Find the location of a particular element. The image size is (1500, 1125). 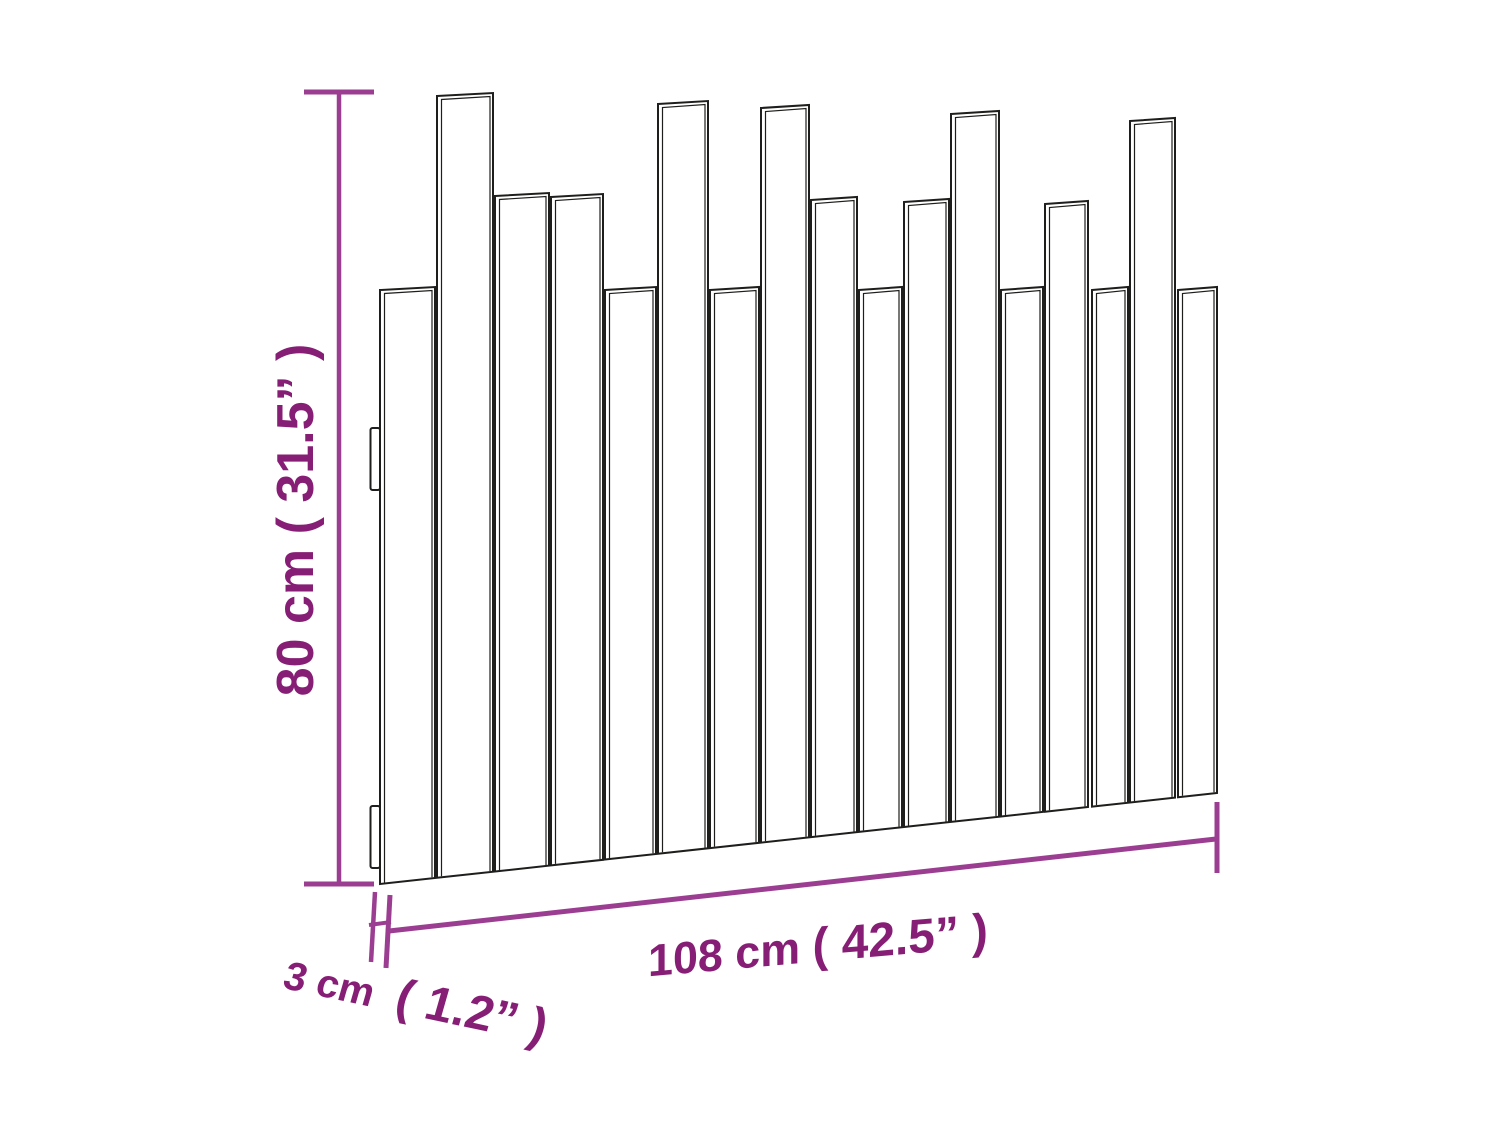

depth-dimension-cap is located at coordinates (373, 927).